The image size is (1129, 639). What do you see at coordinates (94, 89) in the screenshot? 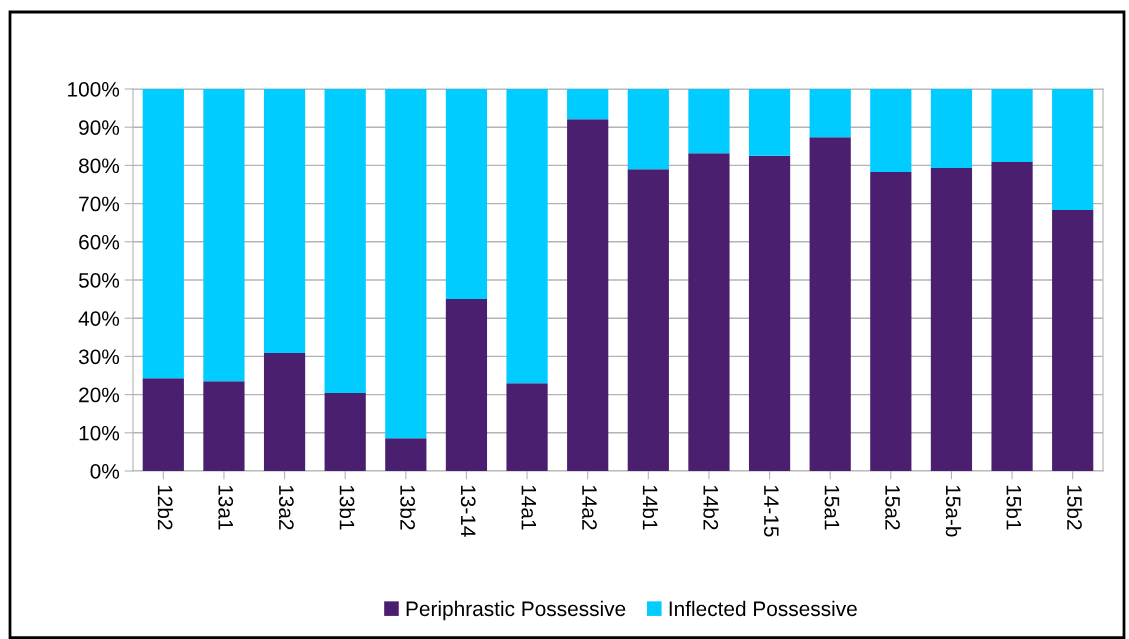
I see `y-tick-label: 100%` at bounding box center [94, 89].